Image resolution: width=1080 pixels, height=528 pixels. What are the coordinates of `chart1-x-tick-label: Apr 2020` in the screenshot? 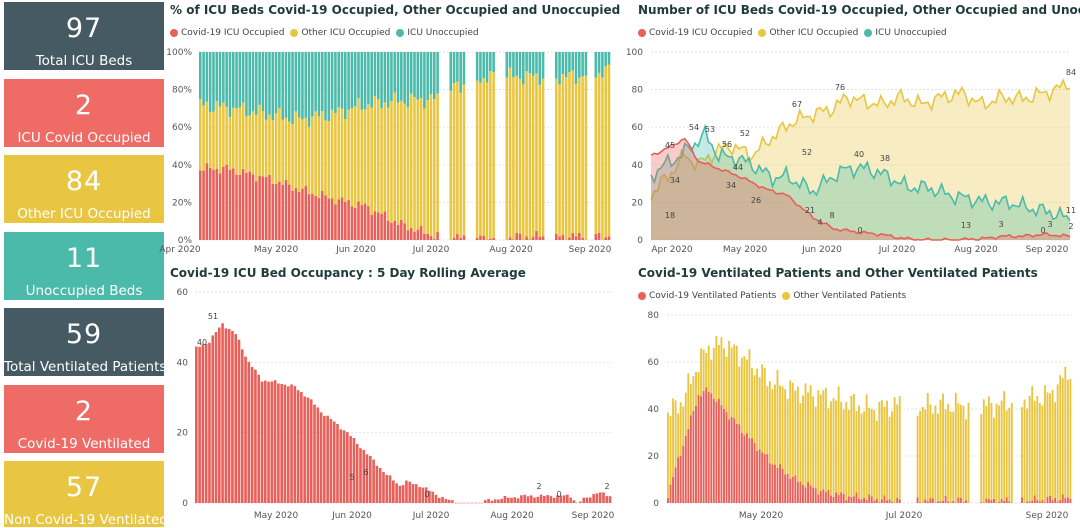 It's located at (180, 250).